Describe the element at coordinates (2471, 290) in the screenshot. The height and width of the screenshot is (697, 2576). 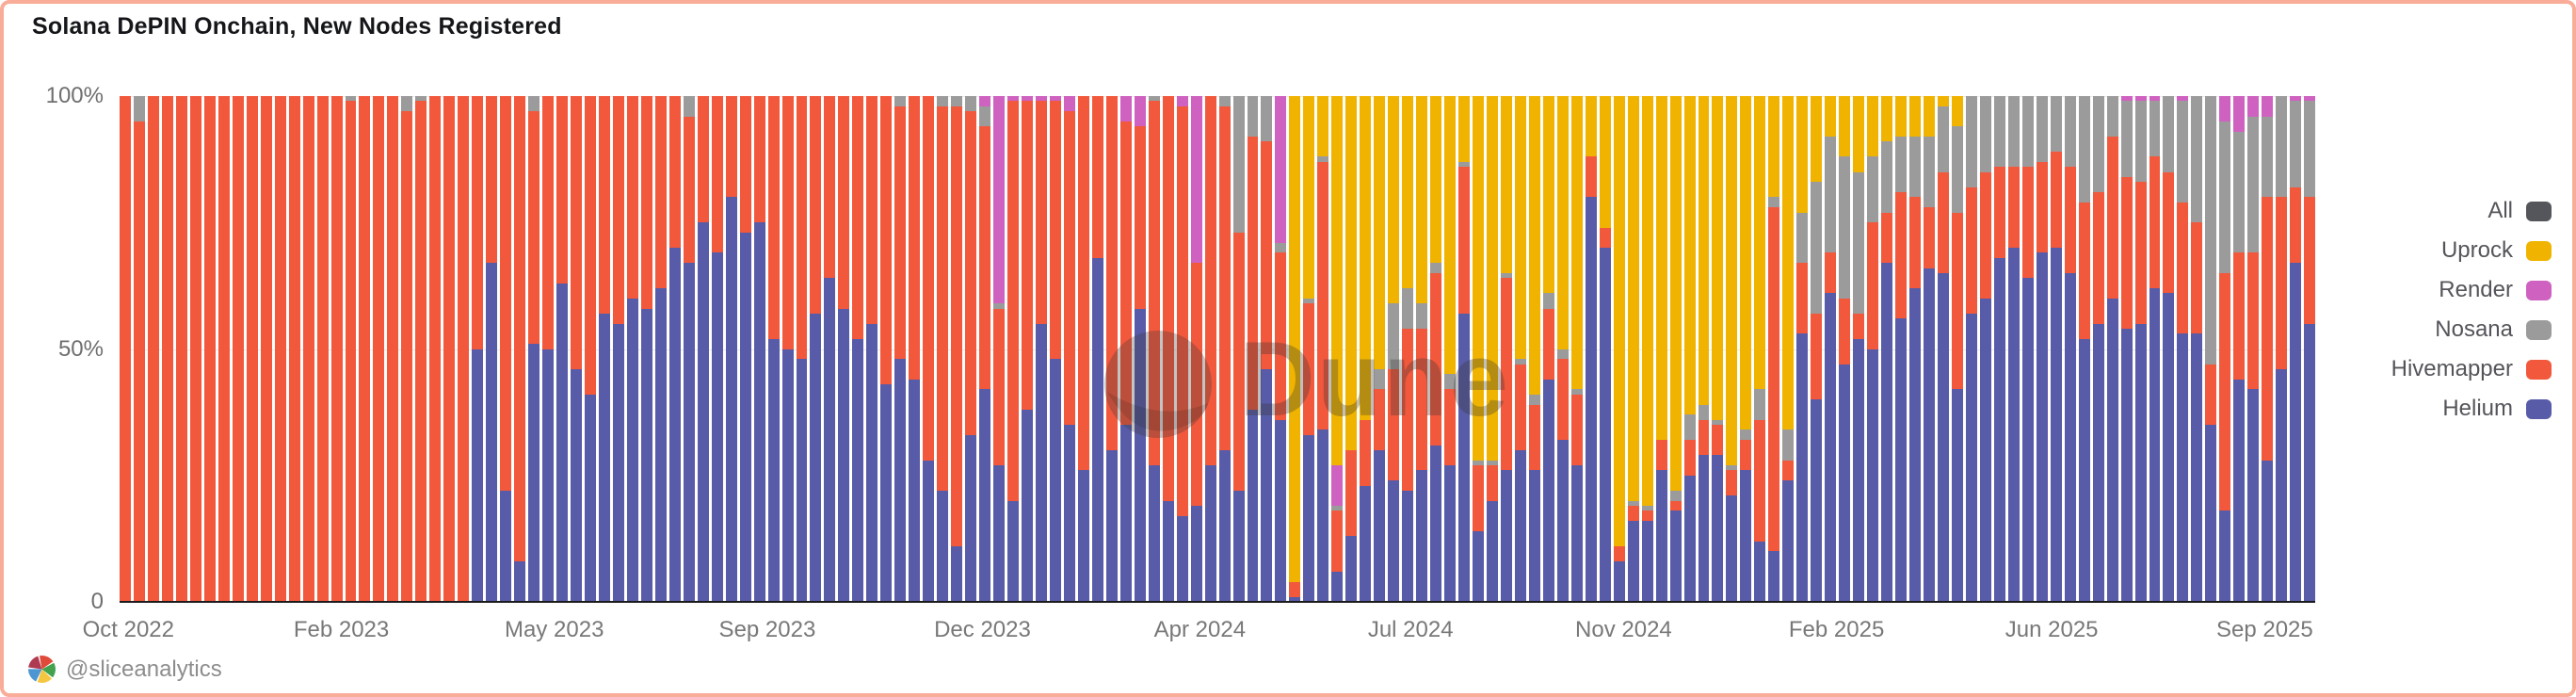
I see `legend-item-render: Render` at that location.